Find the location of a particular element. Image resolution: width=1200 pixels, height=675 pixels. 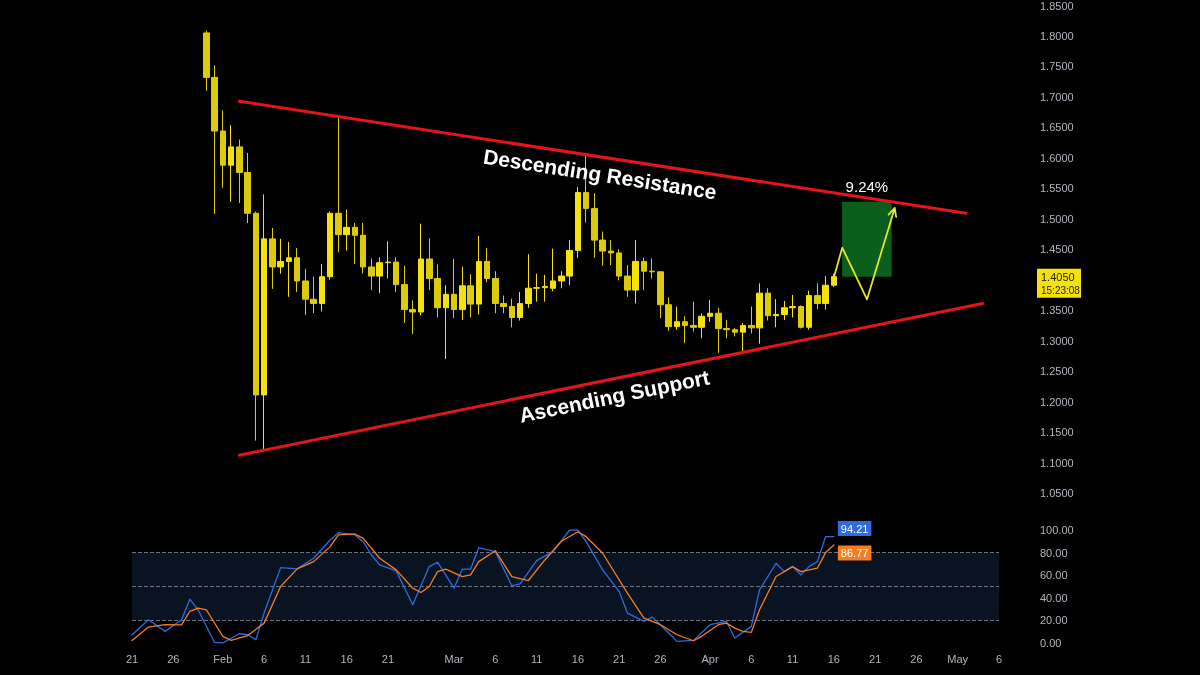

y-tick-label: 1.3000 is located at coordinates (1057, 340).